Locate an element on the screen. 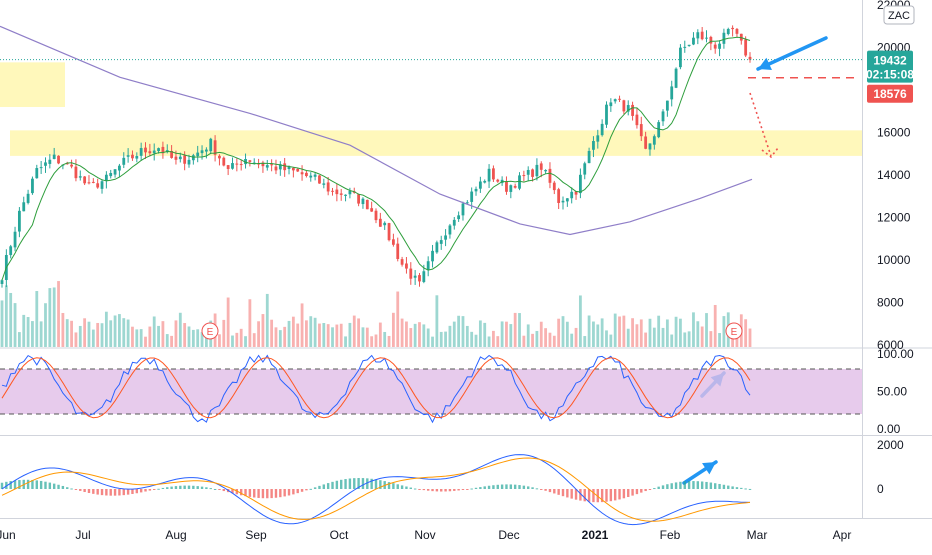 Image resolution: width=932 pixels, height=555 pixels. target-price-tag is located at coordinates (890, 93).